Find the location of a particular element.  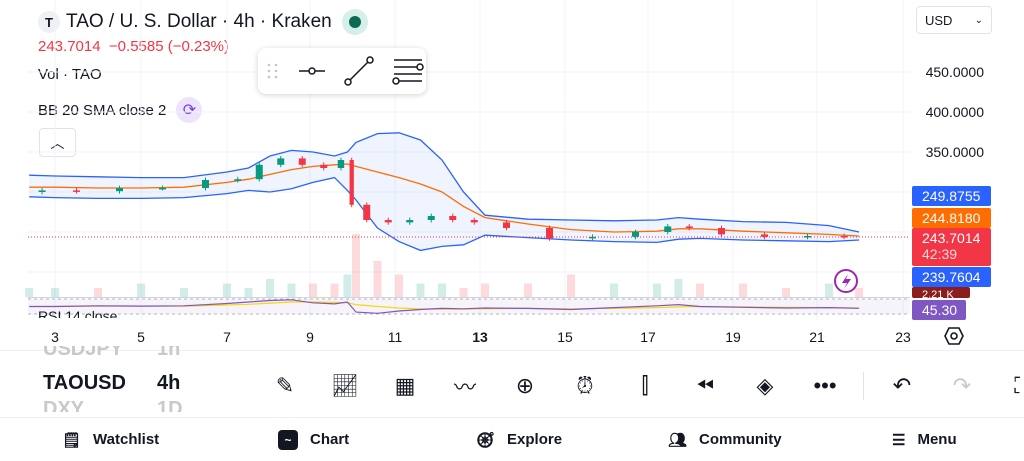

quote: 243.7014 −0.5585 (−0.23%) is located at coordinates (133, 46).